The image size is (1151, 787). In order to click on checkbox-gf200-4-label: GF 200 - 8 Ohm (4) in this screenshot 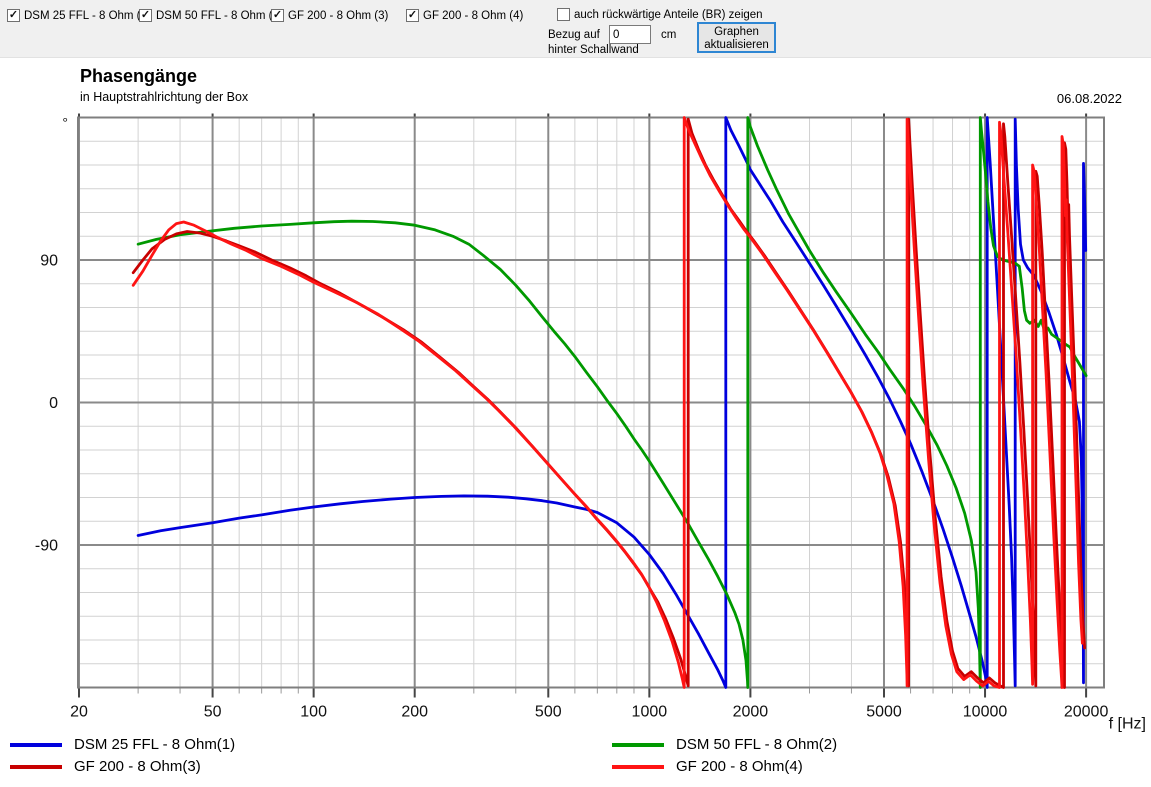, I will do `click(473, 15)`.